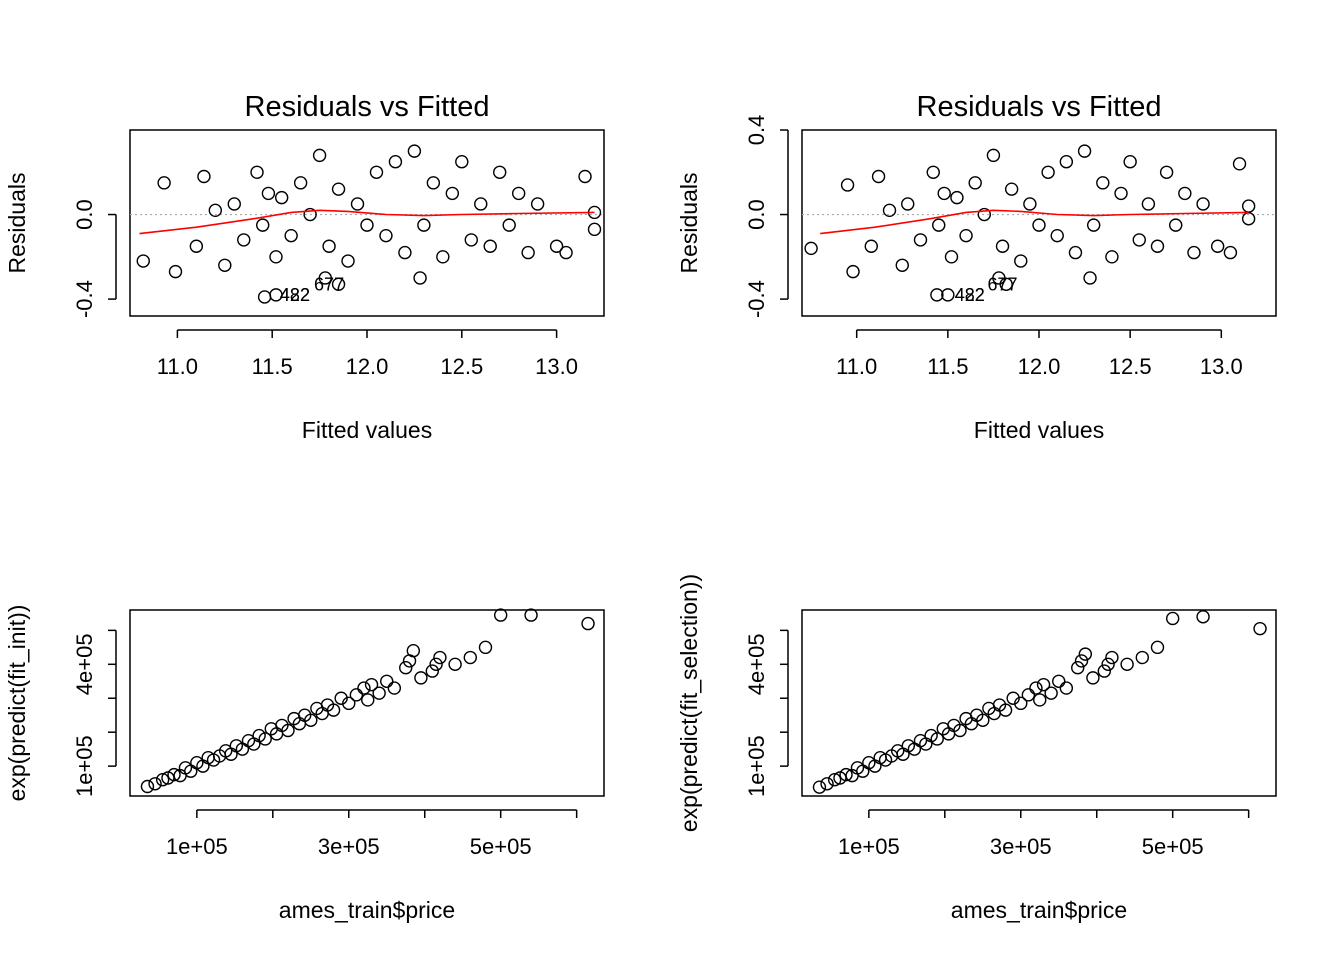  What do you see at coordinates (869, 846) in the screenshot?
I see `x-tick-label: 1e+05` at bounding box center [869, 846].